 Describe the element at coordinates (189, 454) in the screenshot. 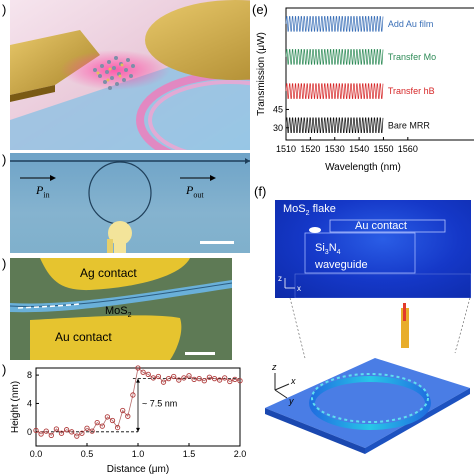

I see `x-tick-label: 1.5` at that location.